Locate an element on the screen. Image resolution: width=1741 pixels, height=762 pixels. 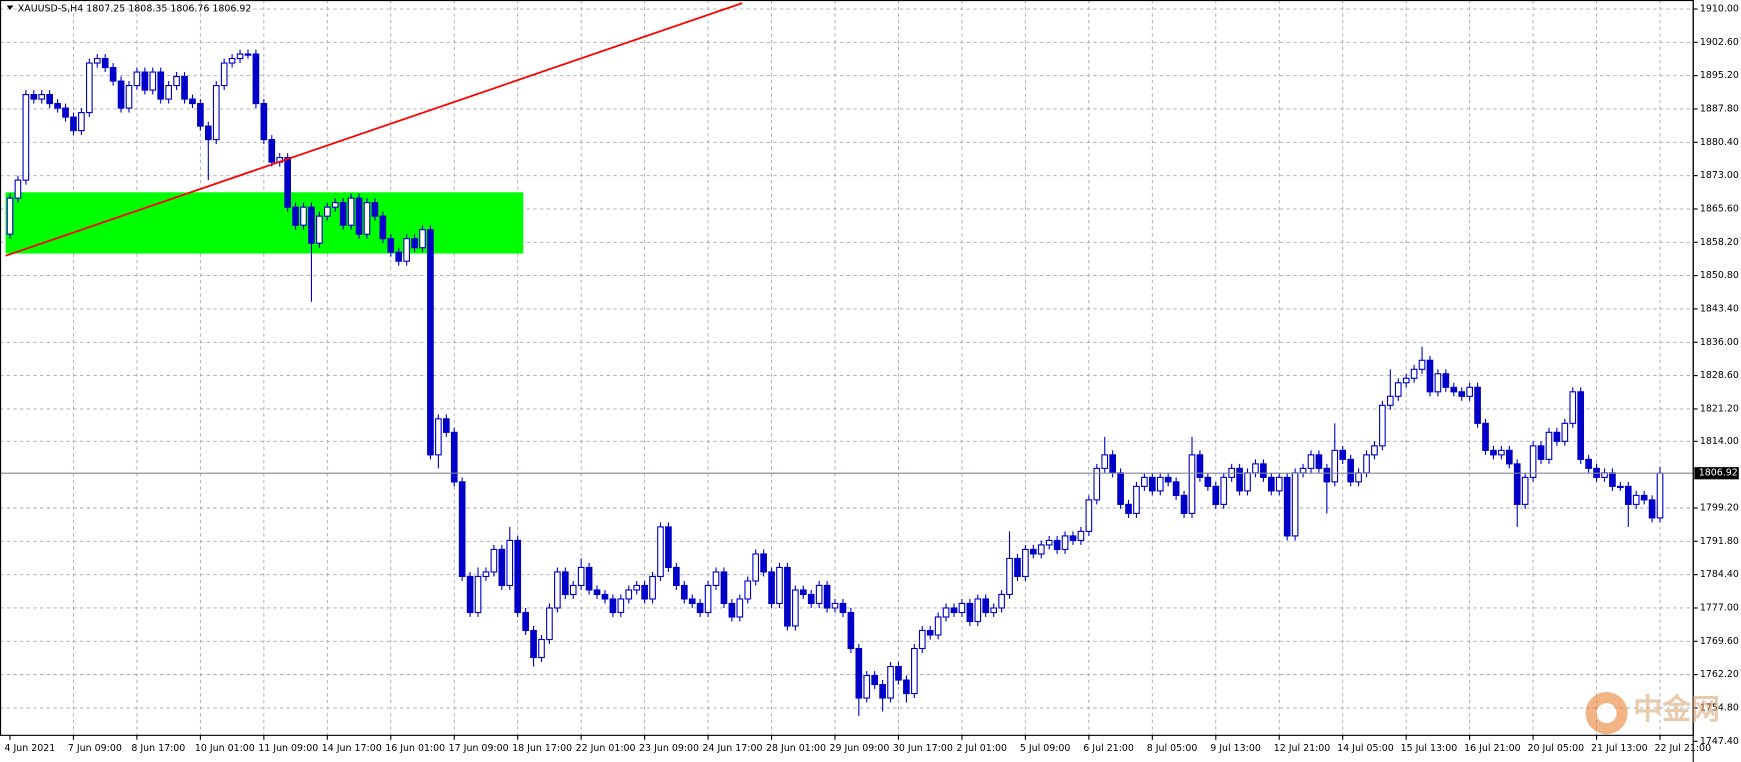
price-label: 1806.92 is located at coordinates (1718, 473).